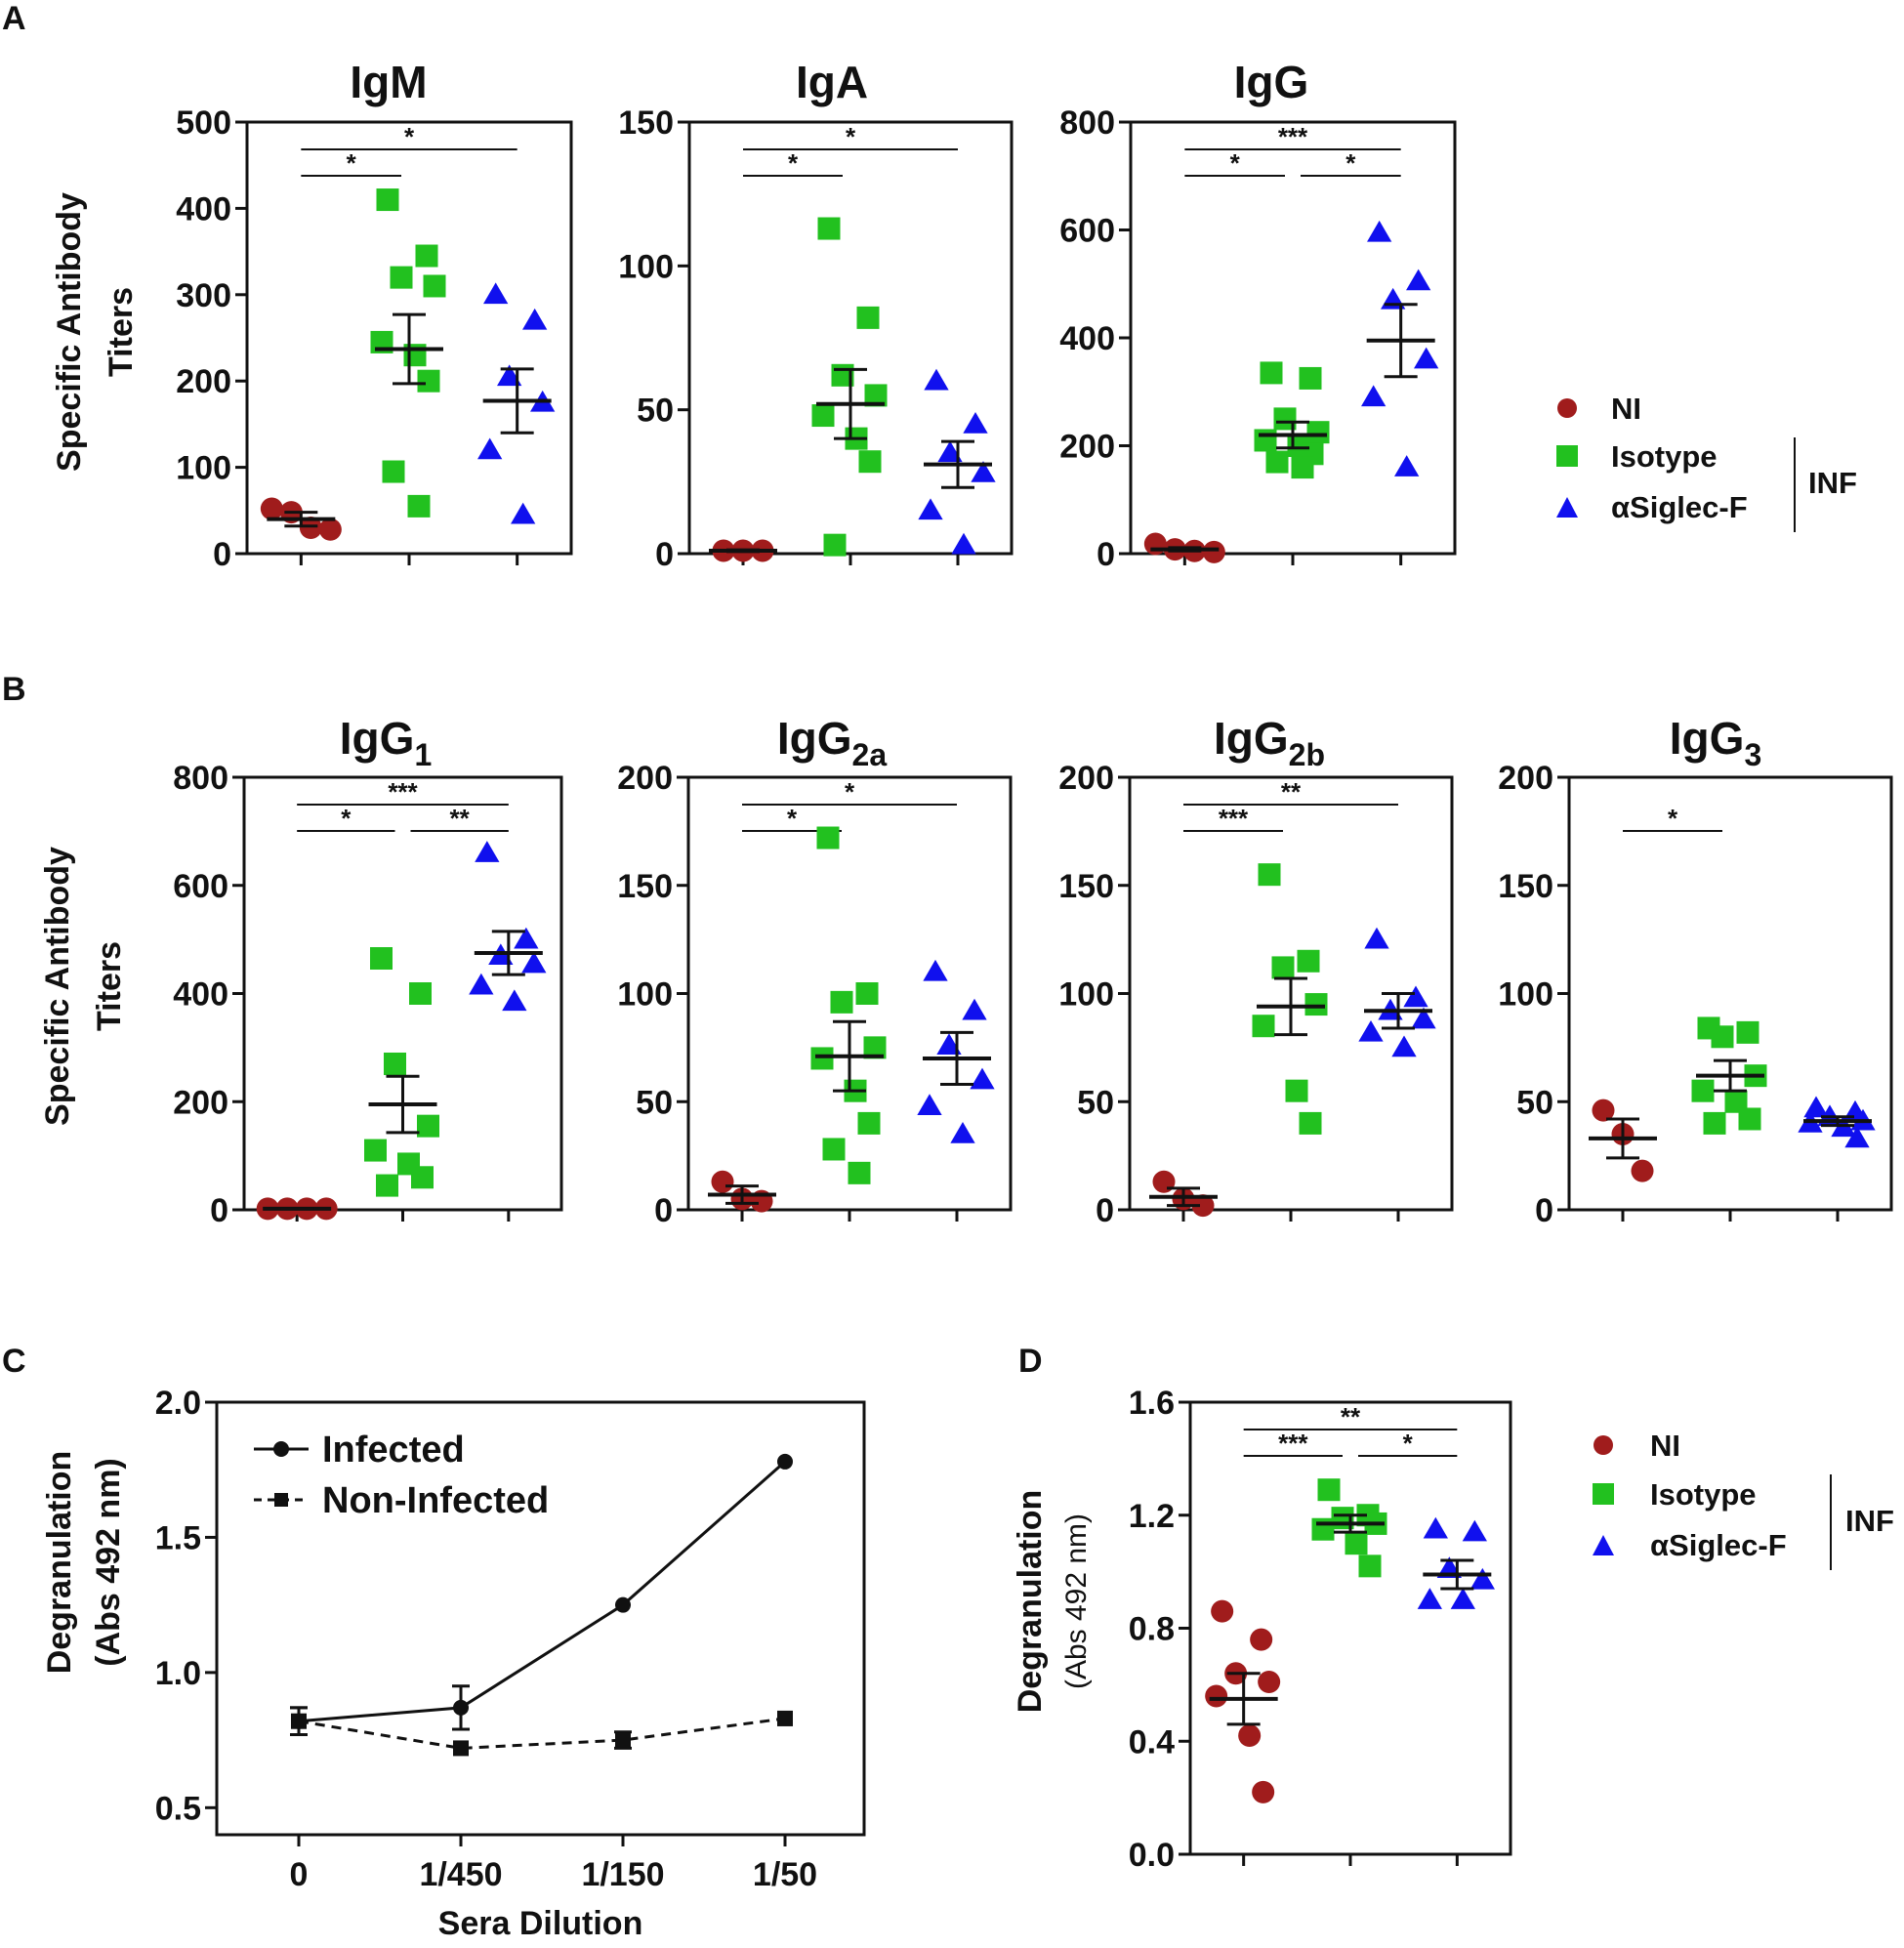 This screenshot has width=1904, height=1948. I want to click on group-ni, so click(742, 1191).